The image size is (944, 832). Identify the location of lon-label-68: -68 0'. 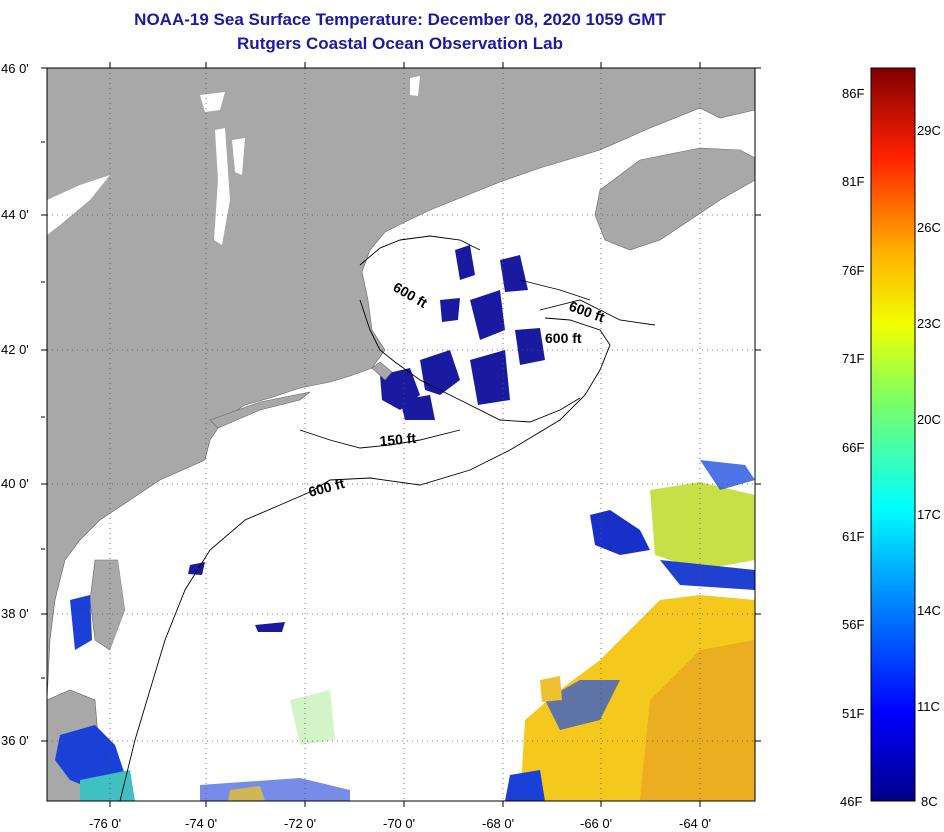
(498, 823).